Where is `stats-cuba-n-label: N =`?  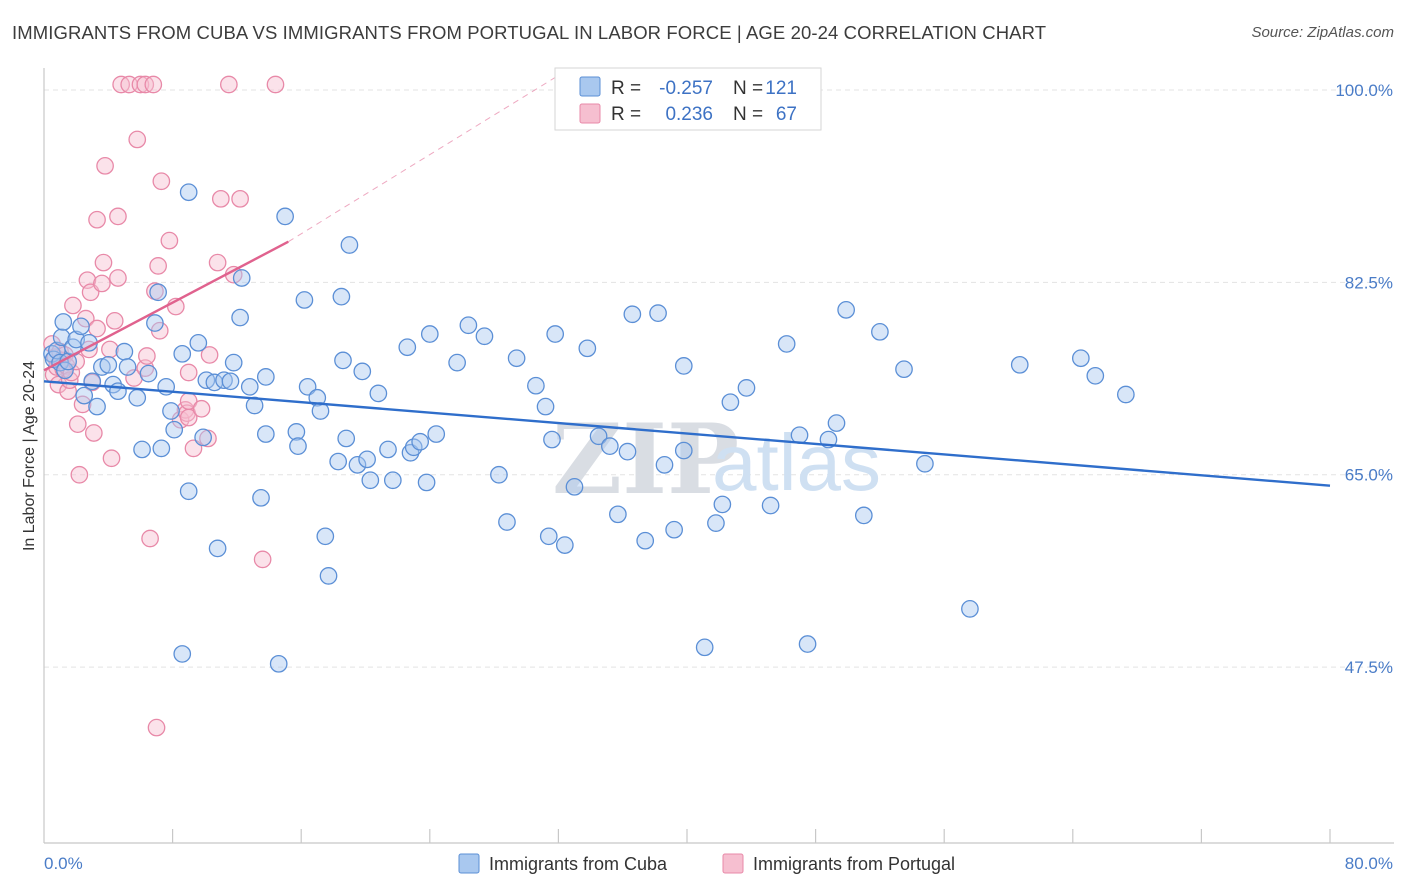 stats-cuba-n-label: N = is located at coordinates (748, 88).